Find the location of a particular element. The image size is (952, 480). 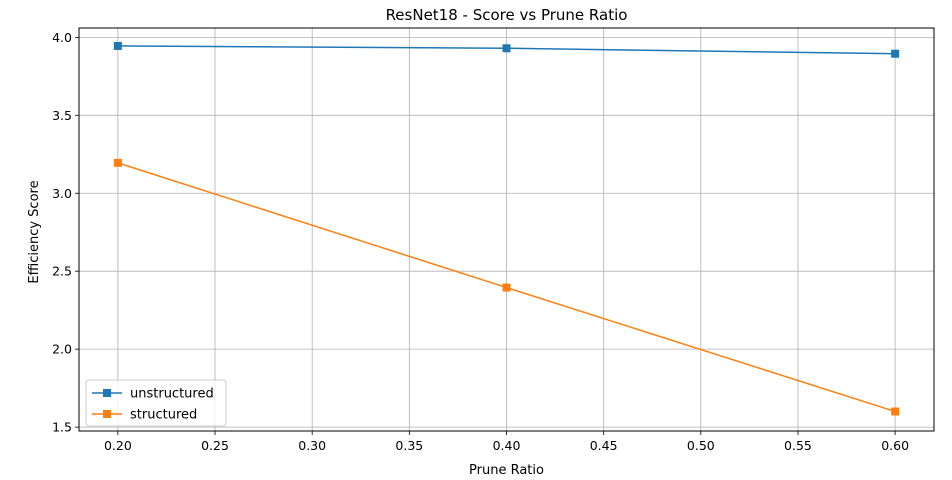

y-tick-label: 2.5 is located at coordinates (62, 271).